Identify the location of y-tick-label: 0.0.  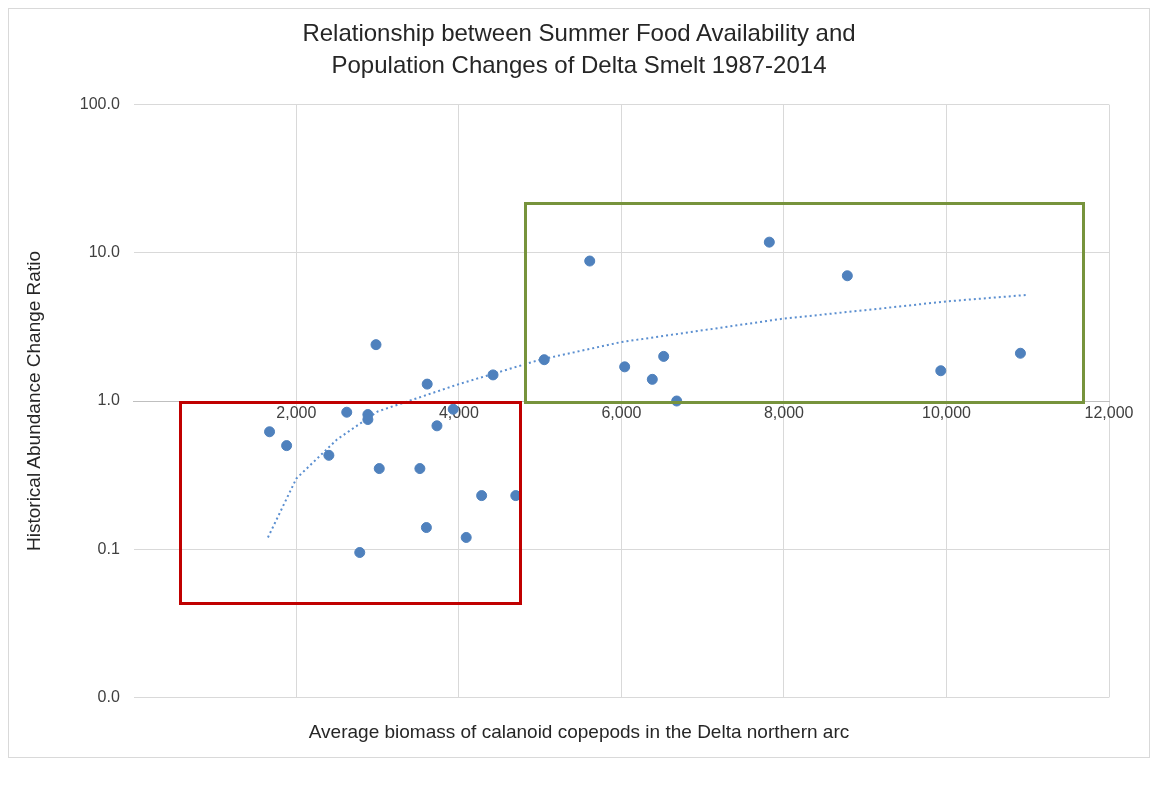
(108, 696).